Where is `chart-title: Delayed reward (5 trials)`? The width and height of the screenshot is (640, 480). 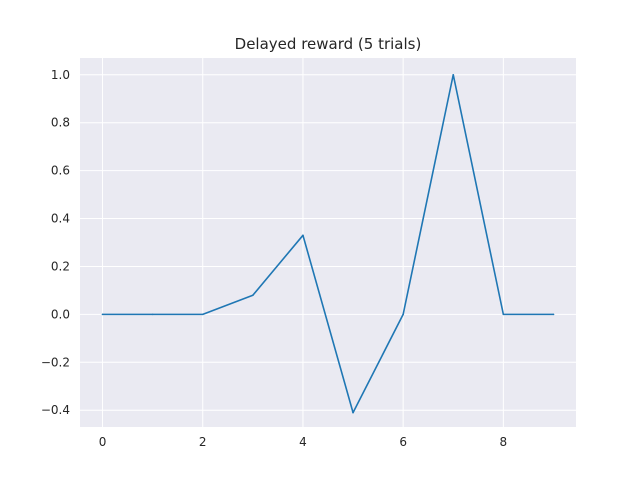
chart-title: Delayed reward (5 trials) is located at coordinates (328, 44).